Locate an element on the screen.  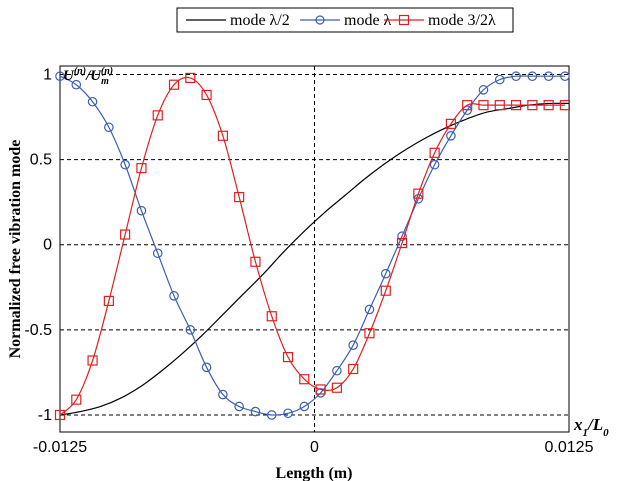
legend: mode λ/2 mode λ mode 3/2λ is located at coordinates (345, 20).